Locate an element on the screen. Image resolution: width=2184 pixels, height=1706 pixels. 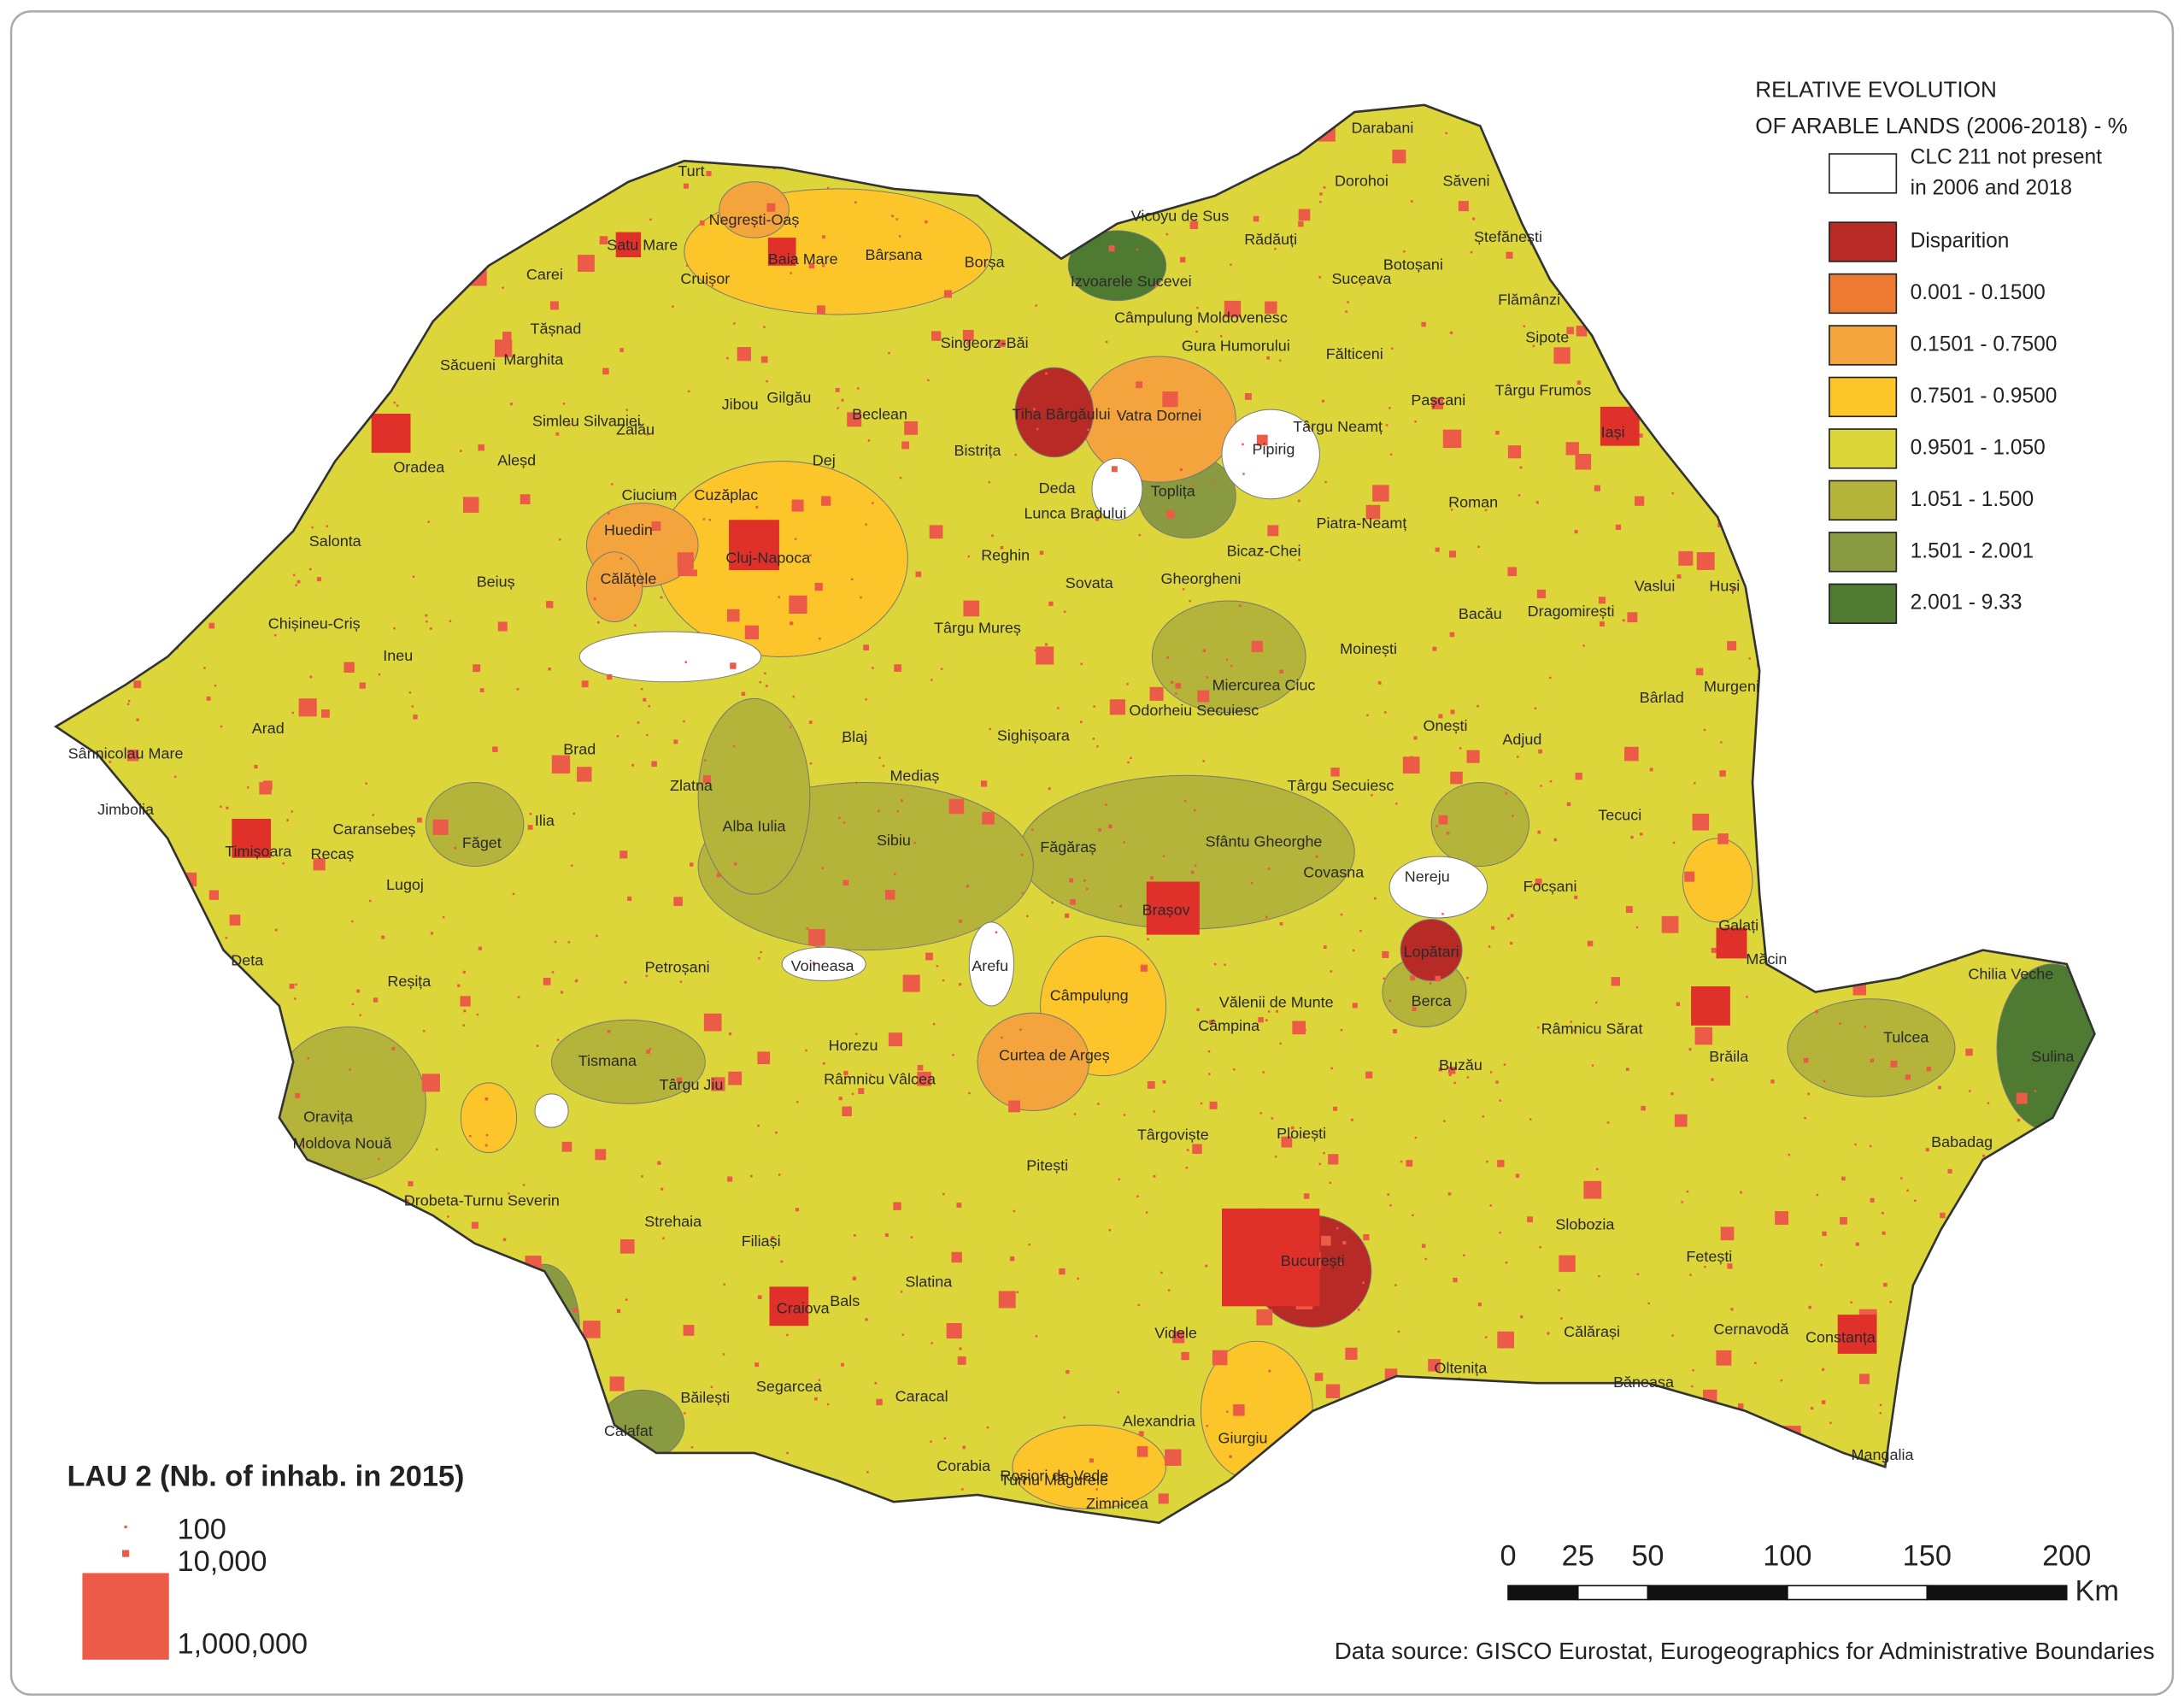
place-label: Sânnicolau Mare is located at coordinates (126, 754).